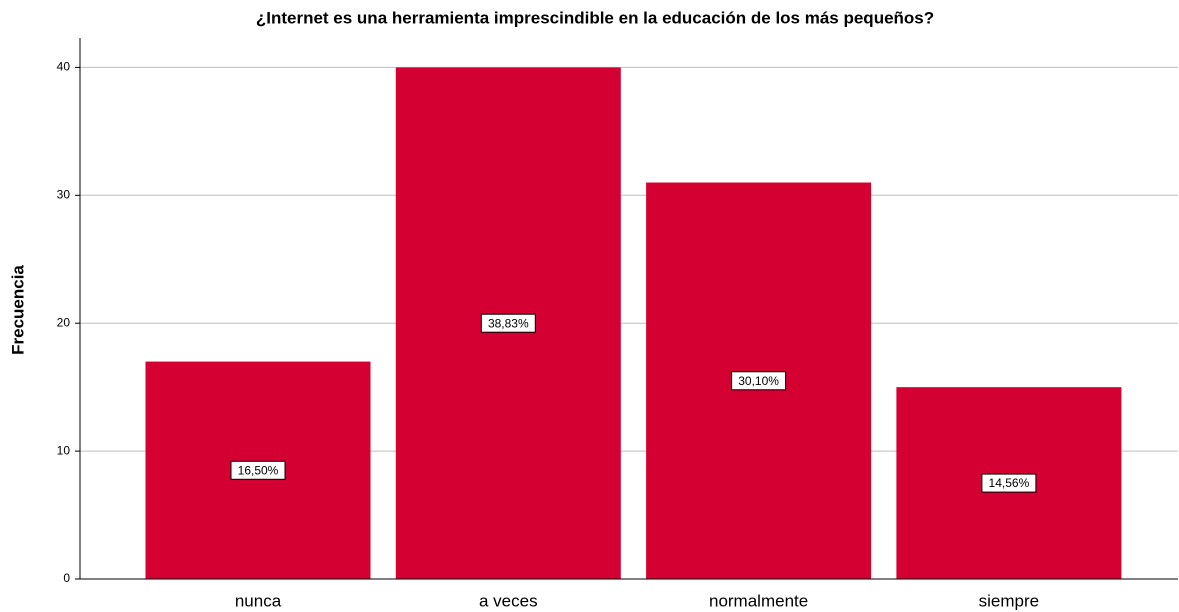  I want to click on y-axis-label: Frecuencia, so click(17, 310).